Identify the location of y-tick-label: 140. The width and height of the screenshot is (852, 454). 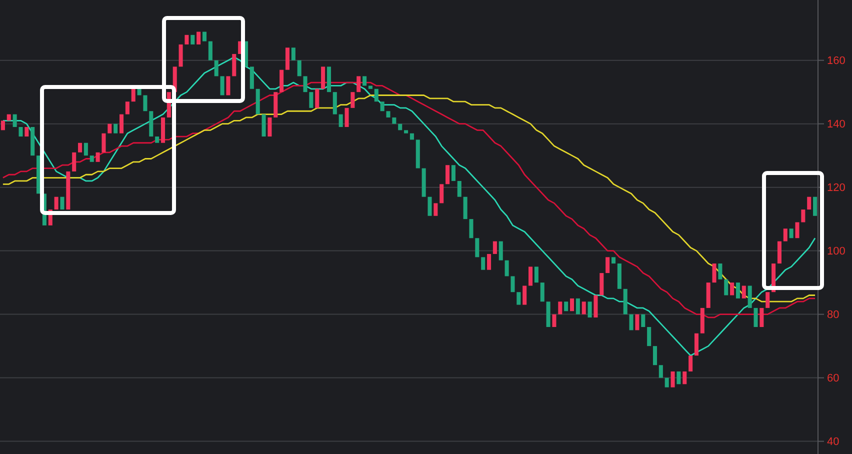
(836, 124).